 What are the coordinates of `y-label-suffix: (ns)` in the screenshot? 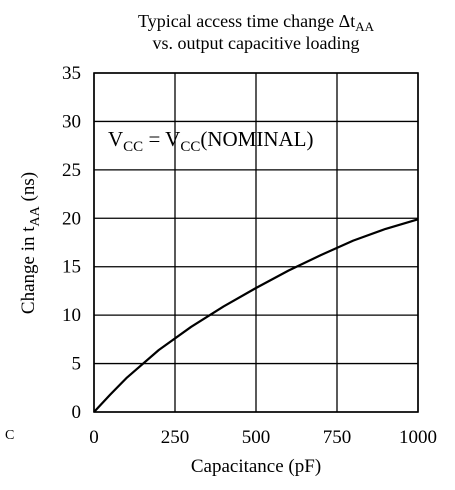 It's located at (28, 189).